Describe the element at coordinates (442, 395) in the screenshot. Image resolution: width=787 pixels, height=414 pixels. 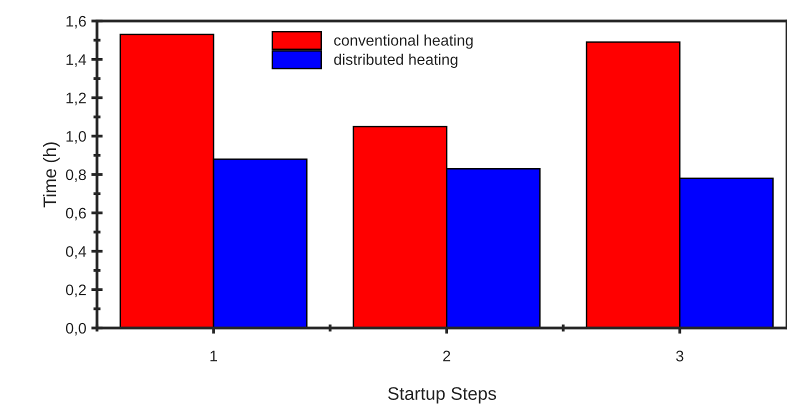
I see `x-axis-title: Startup Steps` at that location.